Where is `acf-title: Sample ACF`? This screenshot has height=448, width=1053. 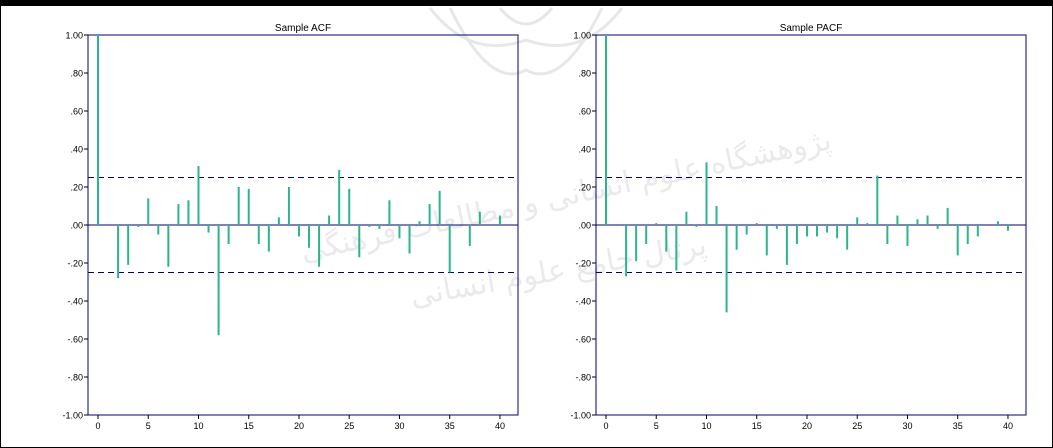 acf-title: Sample ACF is located at coordinates (303, 28).